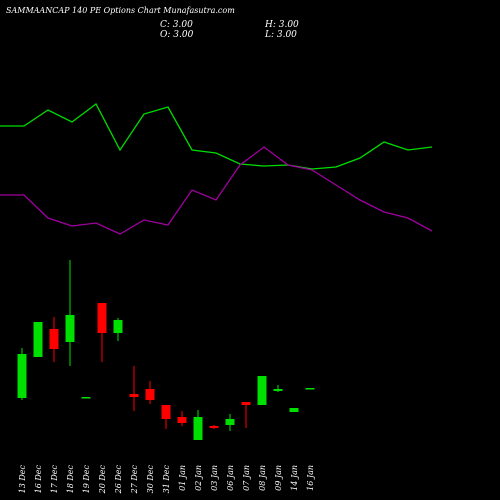  What do you see at coordinates (22, 478) in the screenshot?
I see `x-tick-label: 13 Dec` at bounding box center [22, 478].